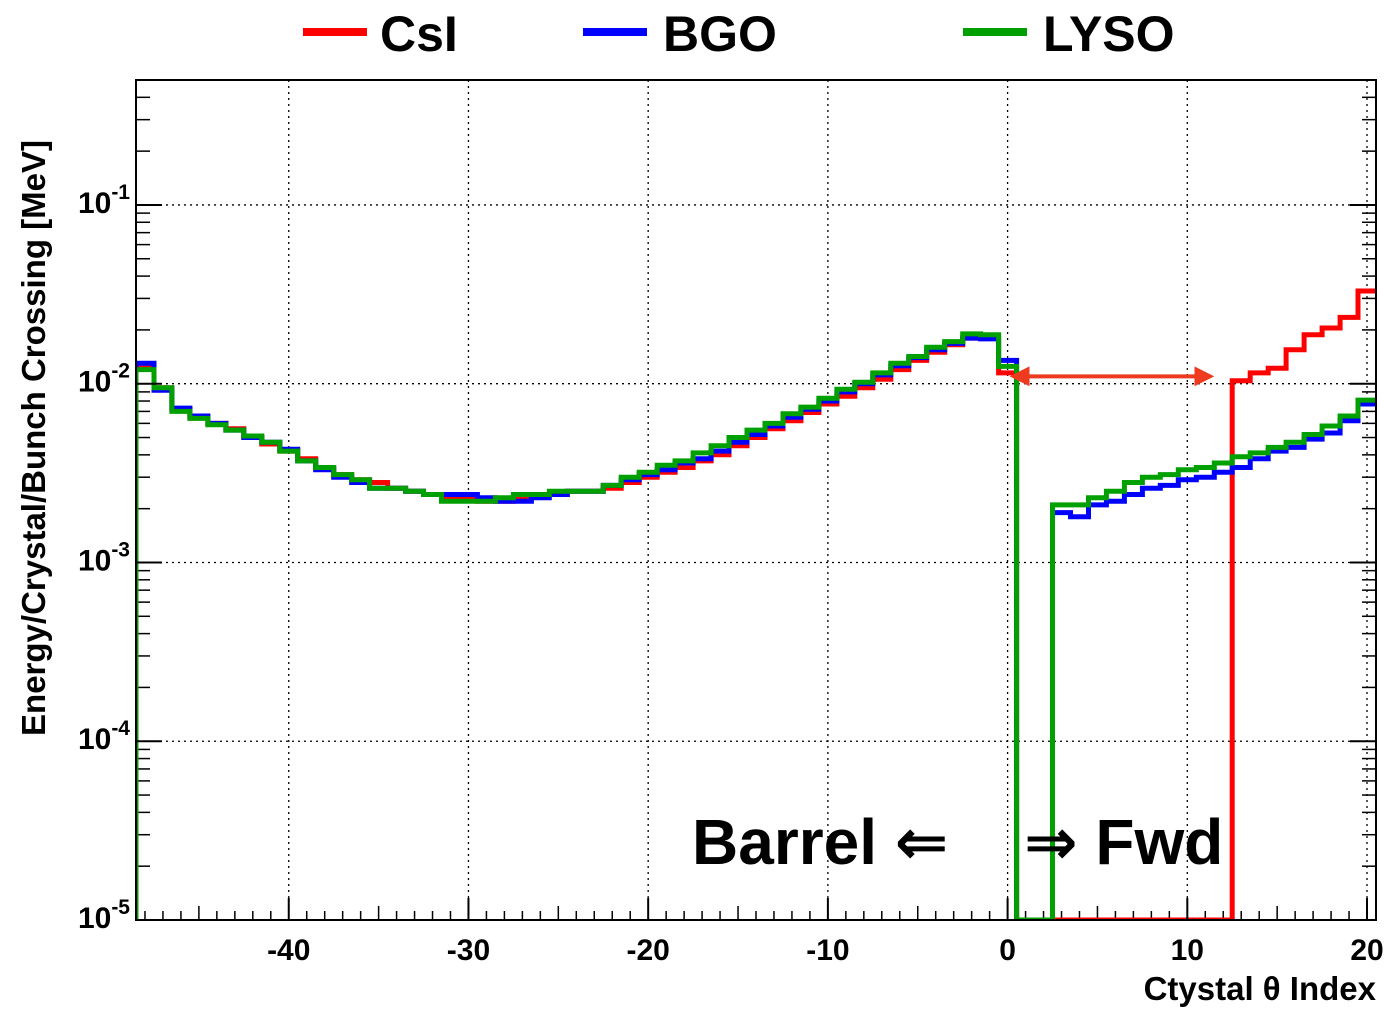 This screenshot has width=1394, height=1012. I want to click on legend-entry-bgo: BGO, so click(680, 34).